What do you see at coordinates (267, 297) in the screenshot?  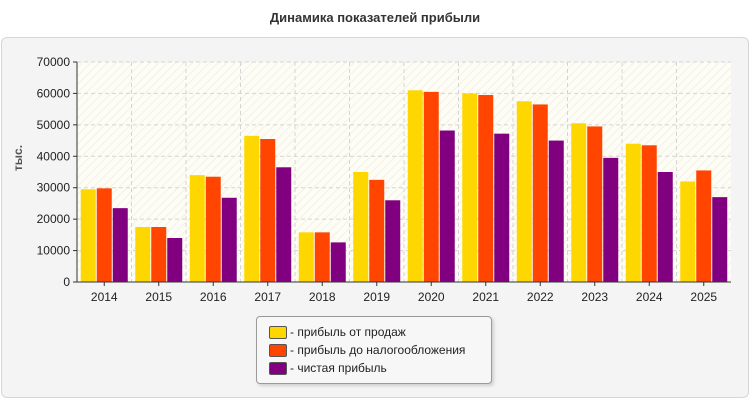 I see `x-tick-label: 2017` at bounding box center [267, 297].